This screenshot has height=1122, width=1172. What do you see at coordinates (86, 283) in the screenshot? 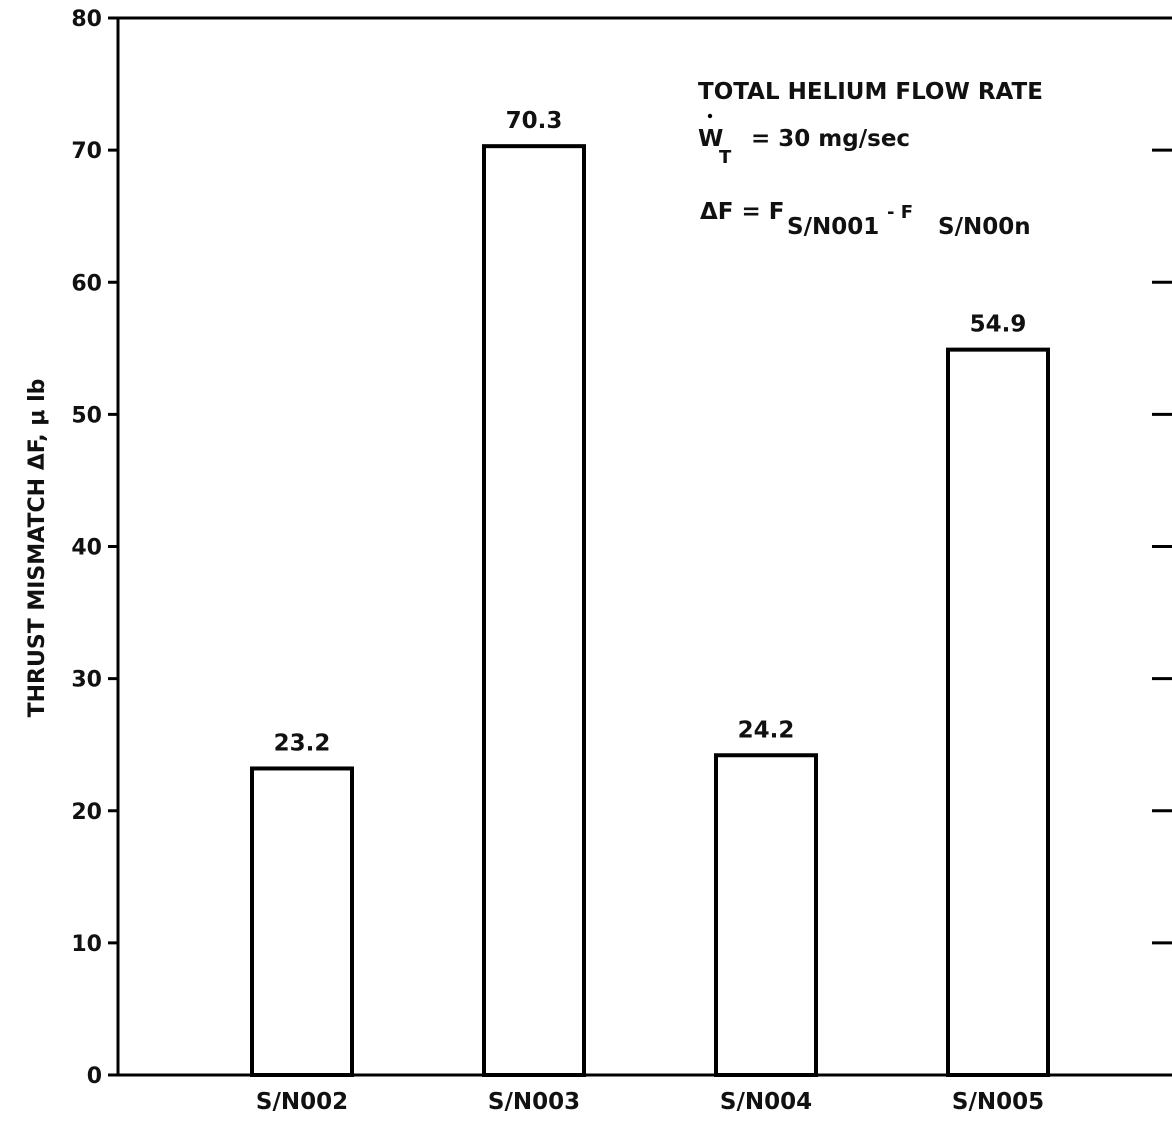
I see `y-tick-label: 60` at bounding box center [86, 283].